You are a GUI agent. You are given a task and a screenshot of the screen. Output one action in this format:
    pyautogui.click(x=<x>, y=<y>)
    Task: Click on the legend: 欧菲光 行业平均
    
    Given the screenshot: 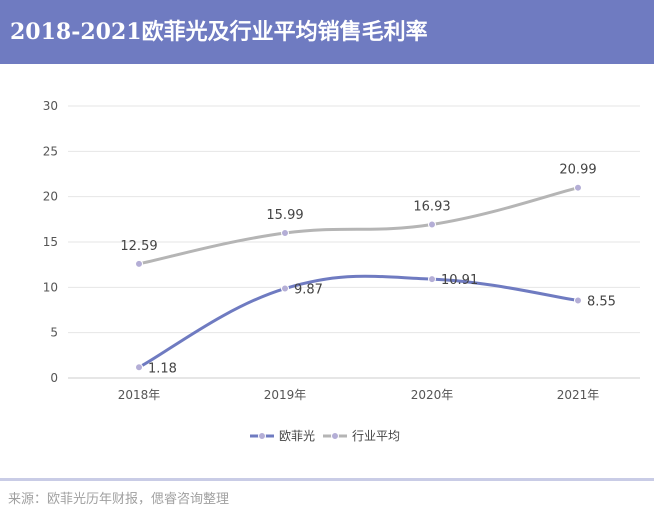 What is the action you would take?
    pyautogui.click(x=325, y=436)
    